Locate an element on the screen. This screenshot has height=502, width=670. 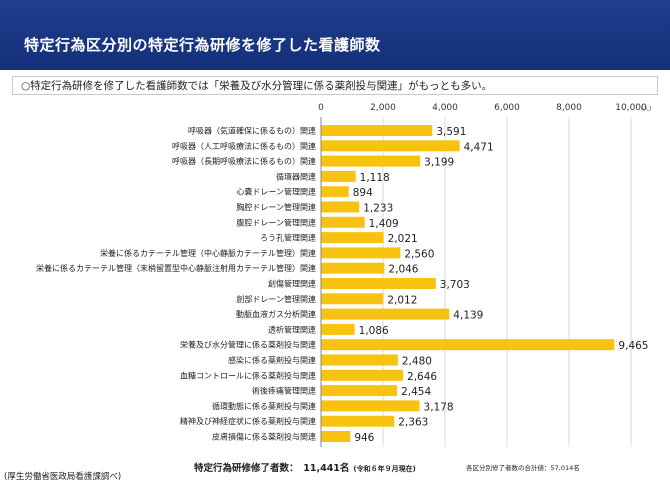
category-label: 皮膚損傷に係る薬剤投与関連 is located at coordinates (264, 437).